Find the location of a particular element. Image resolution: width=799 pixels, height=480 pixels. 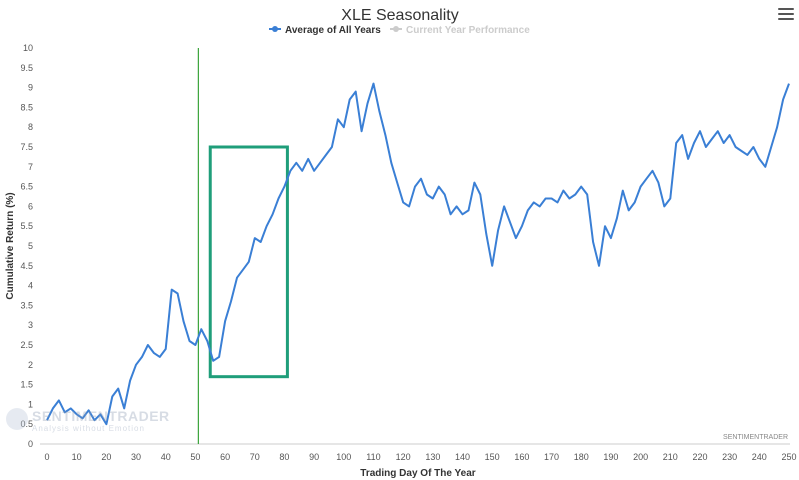

magnifier-icon is located at coordinates (17, 419).